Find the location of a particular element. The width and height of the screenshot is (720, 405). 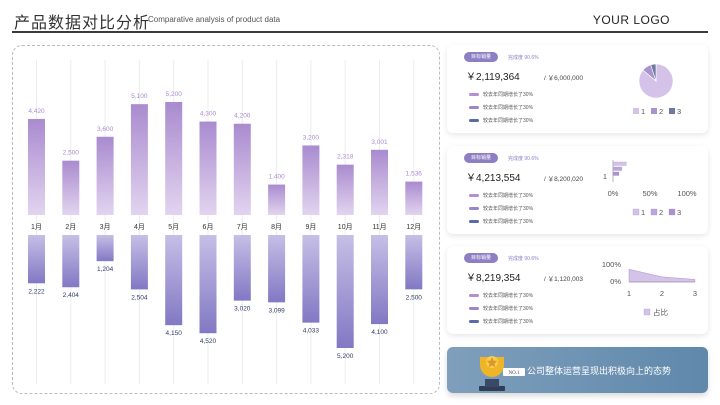

legend-label: 2 is located at coordinates (661, 212).